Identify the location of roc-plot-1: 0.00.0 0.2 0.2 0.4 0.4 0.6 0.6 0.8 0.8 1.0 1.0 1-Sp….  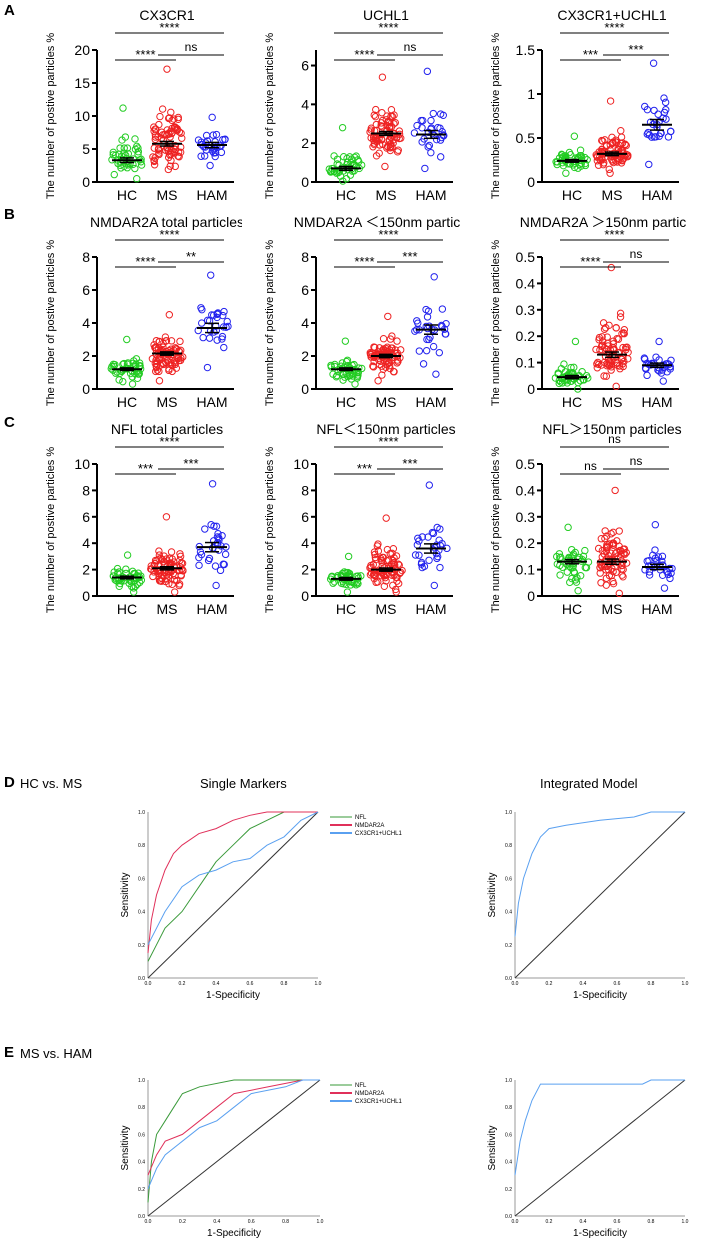
(261, 905).